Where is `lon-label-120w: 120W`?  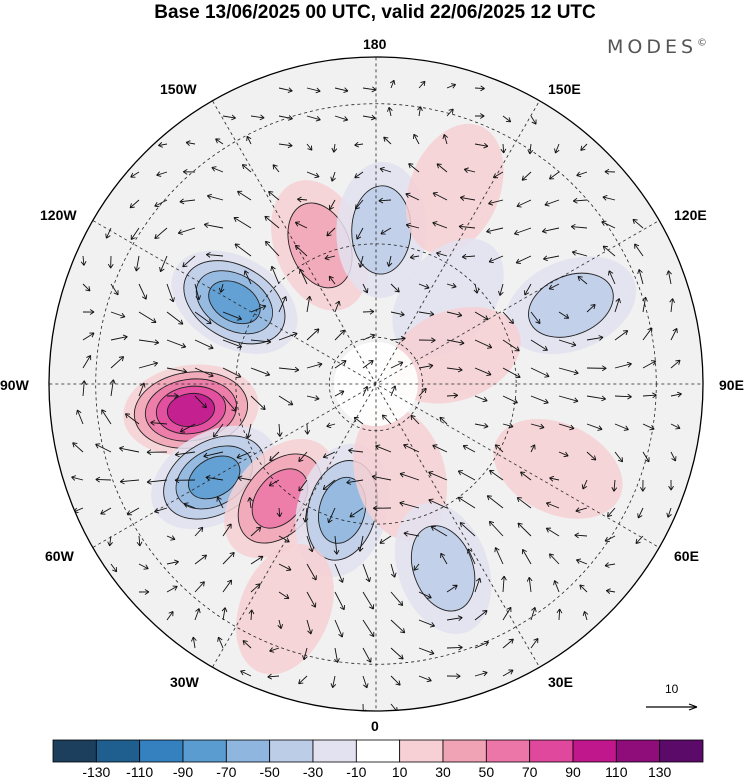 lon-label-120w: 120W is located at coordinates (58, 215).